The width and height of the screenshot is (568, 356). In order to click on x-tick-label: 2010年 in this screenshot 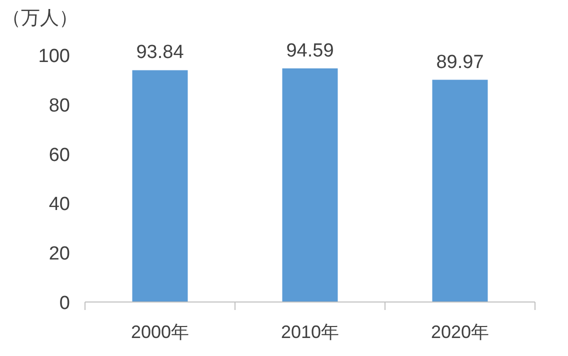, I will do `click(310, 332)`.